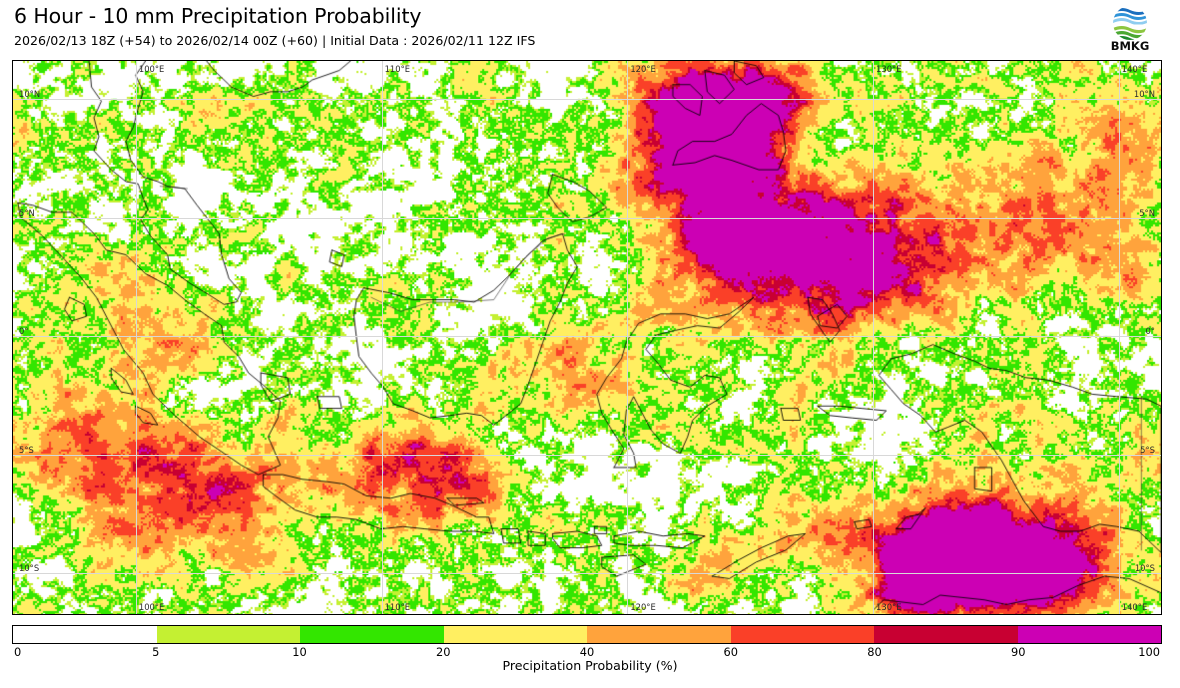 The width and height of the screenshot is (1180, 688). What do you see at coordinates (218, 16) in the screenshot?
I see `page-title: 6 Hour - 10 mm Precipitation Probability` at bounding box center [218, 16].